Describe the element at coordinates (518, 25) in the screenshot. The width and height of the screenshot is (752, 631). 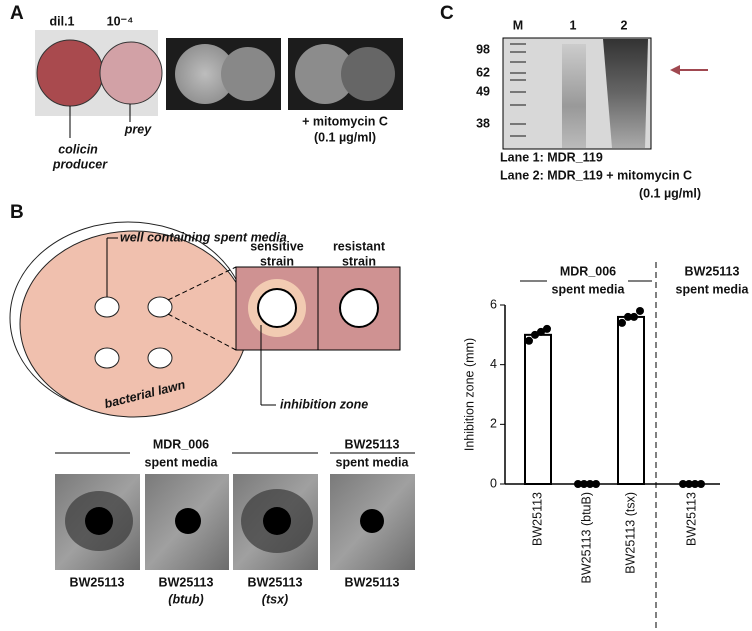
I see `lane-label: M` at that location.